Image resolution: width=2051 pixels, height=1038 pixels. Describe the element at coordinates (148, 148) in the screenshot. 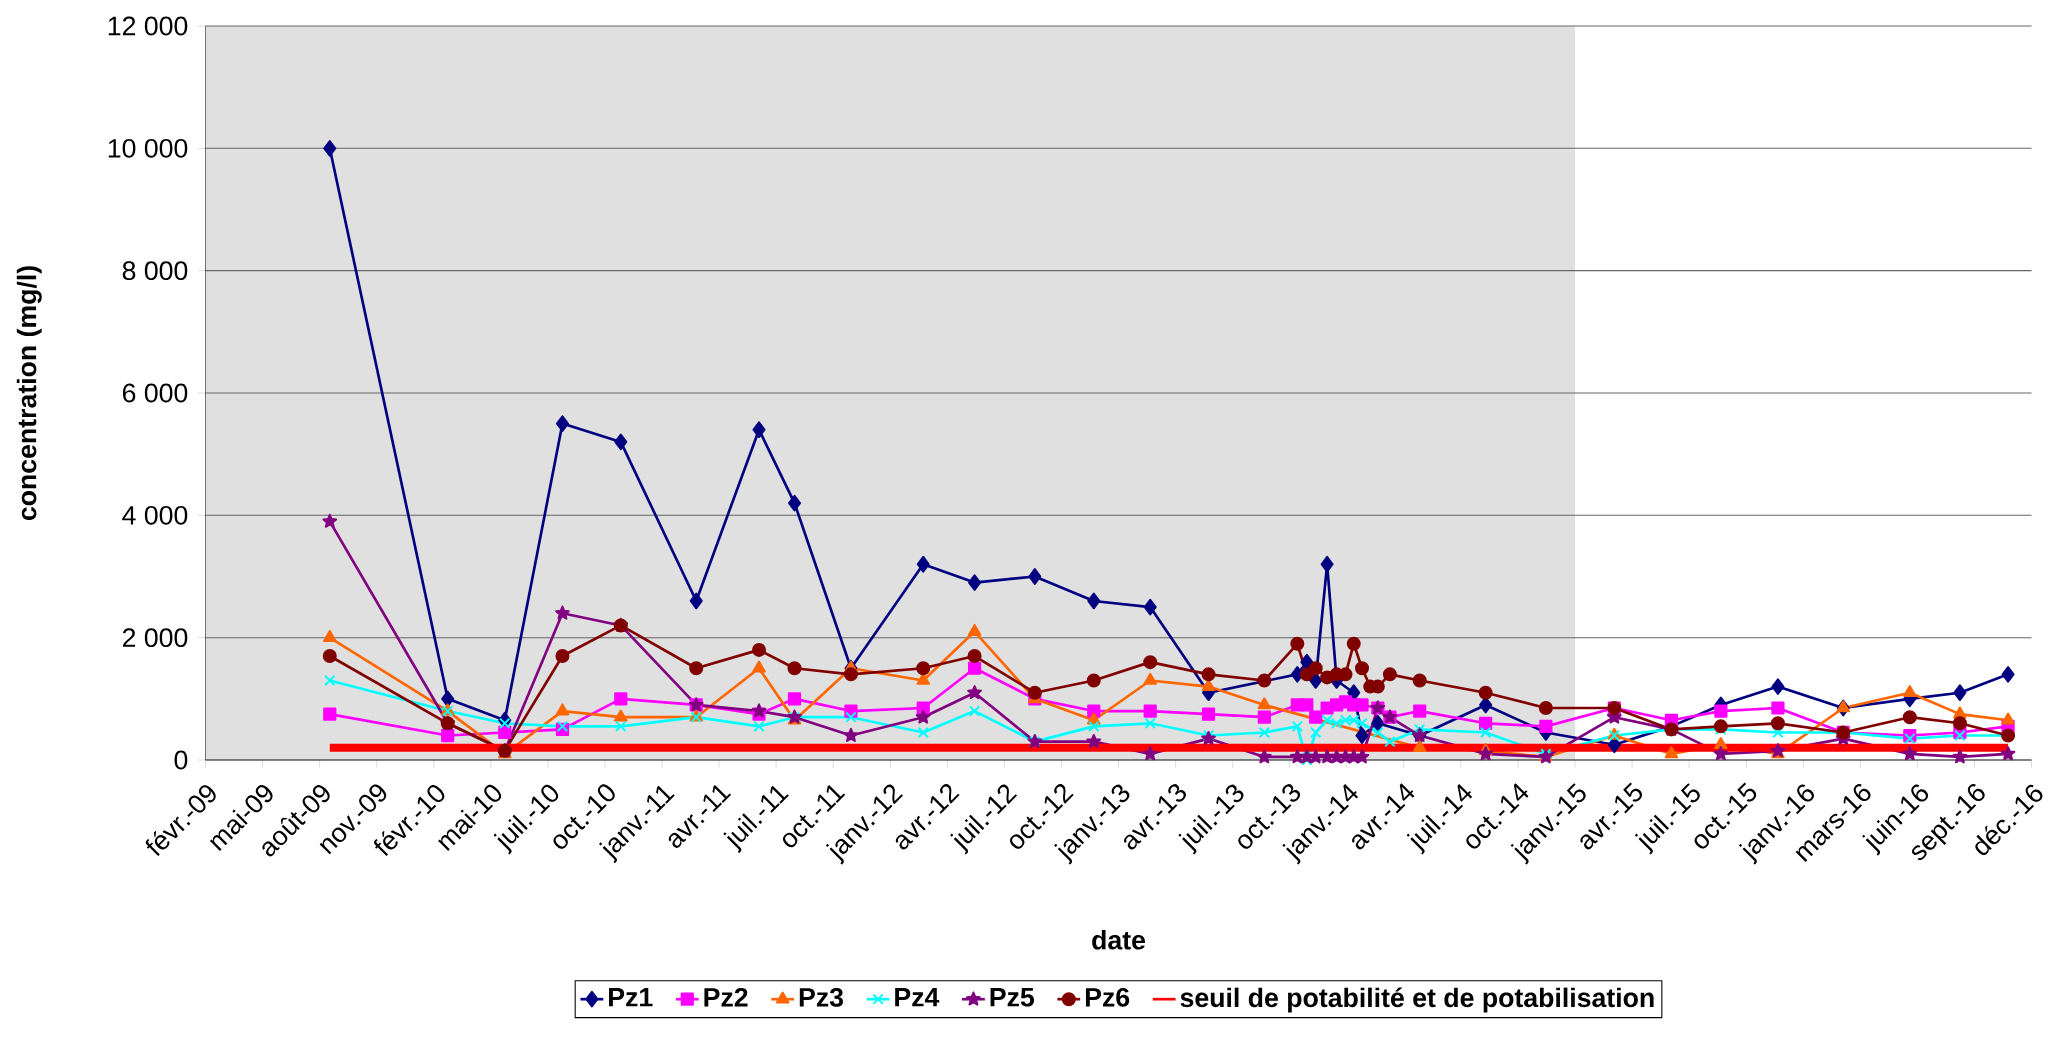

I see `y-tick-label: 10 000` at that location.